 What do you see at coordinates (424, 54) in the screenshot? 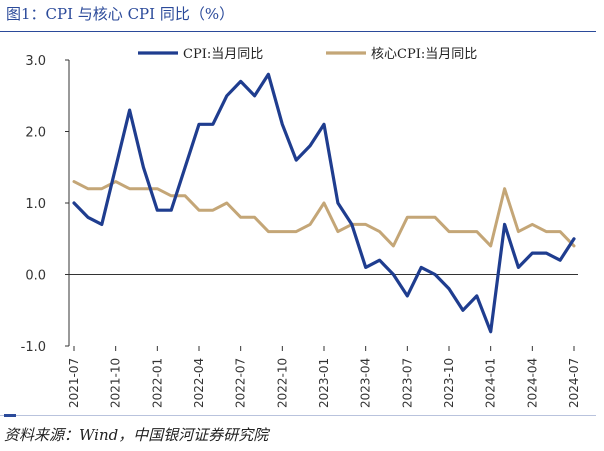
I see `legend-label: 核心CPI:当月同比` at bounding box center [424, 54].